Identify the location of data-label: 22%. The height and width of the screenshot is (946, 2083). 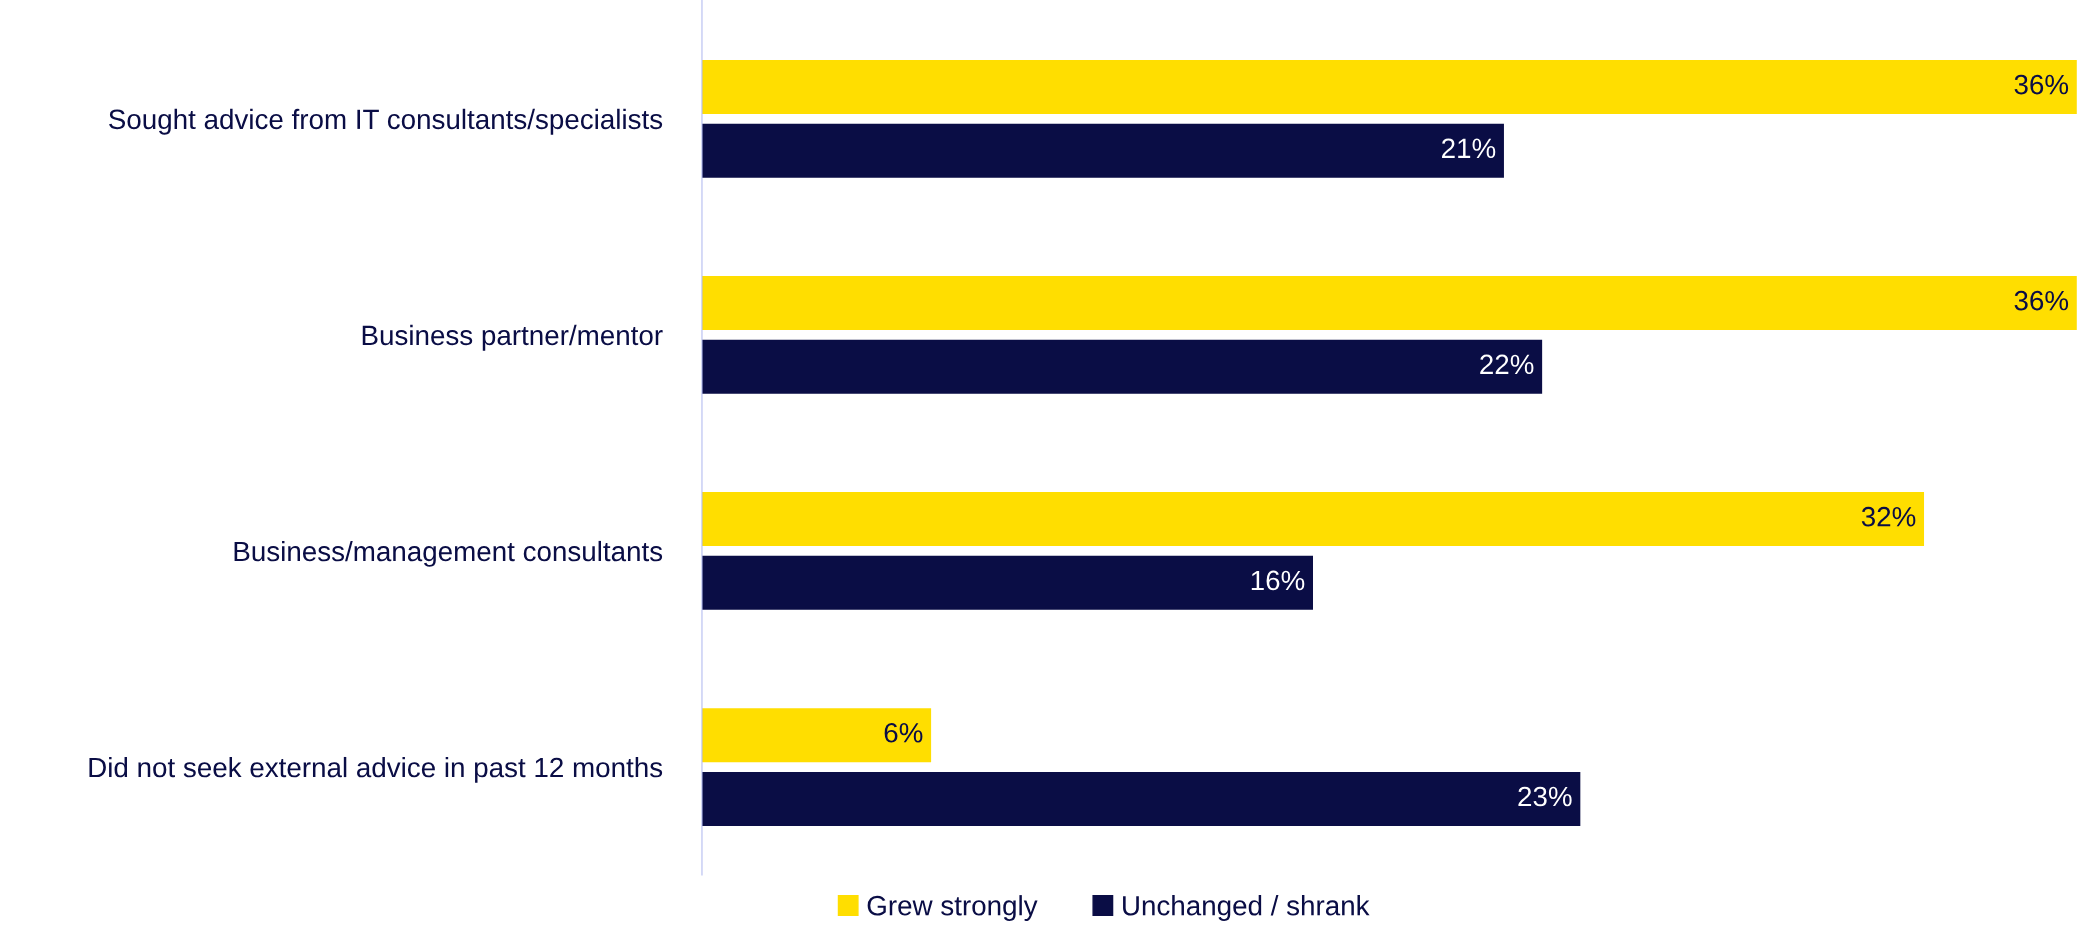
(1507, 364).